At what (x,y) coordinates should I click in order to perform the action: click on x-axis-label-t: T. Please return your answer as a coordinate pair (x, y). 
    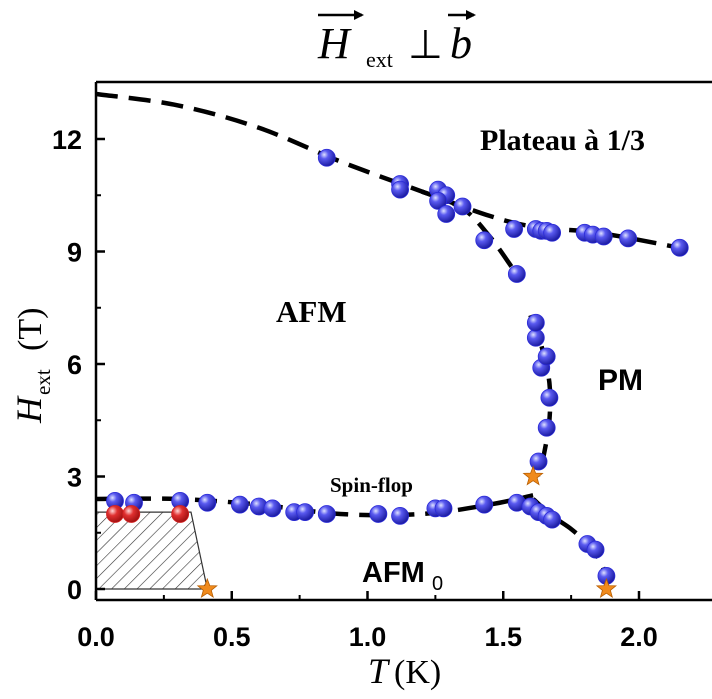
    Looking at the image, I should click on (379, 671).